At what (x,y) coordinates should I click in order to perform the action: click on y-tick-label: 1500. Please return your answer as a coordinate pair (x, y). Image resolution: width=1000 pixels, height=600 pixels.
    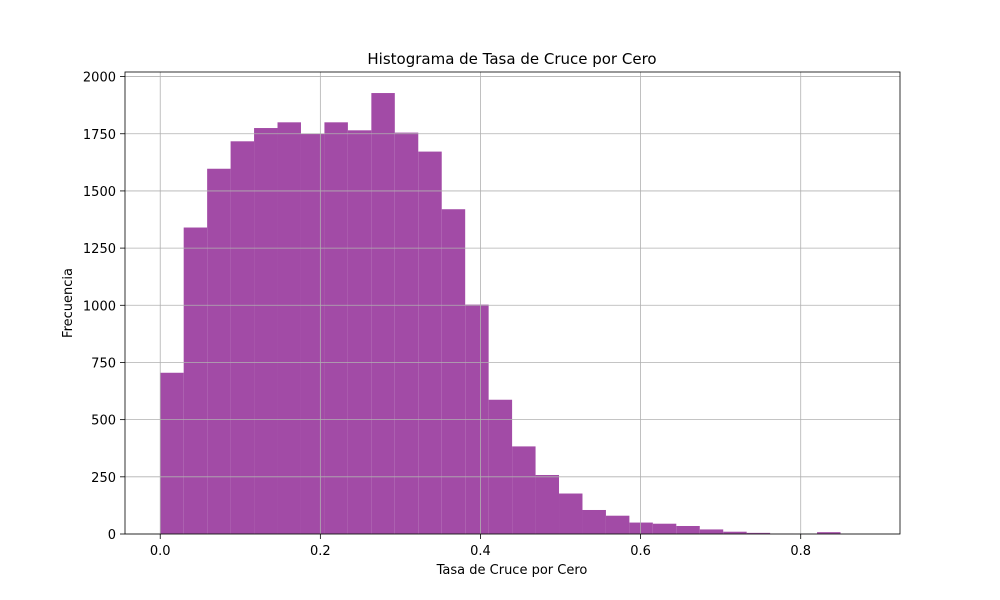
    Looking at the image, I should click on (99, 192).